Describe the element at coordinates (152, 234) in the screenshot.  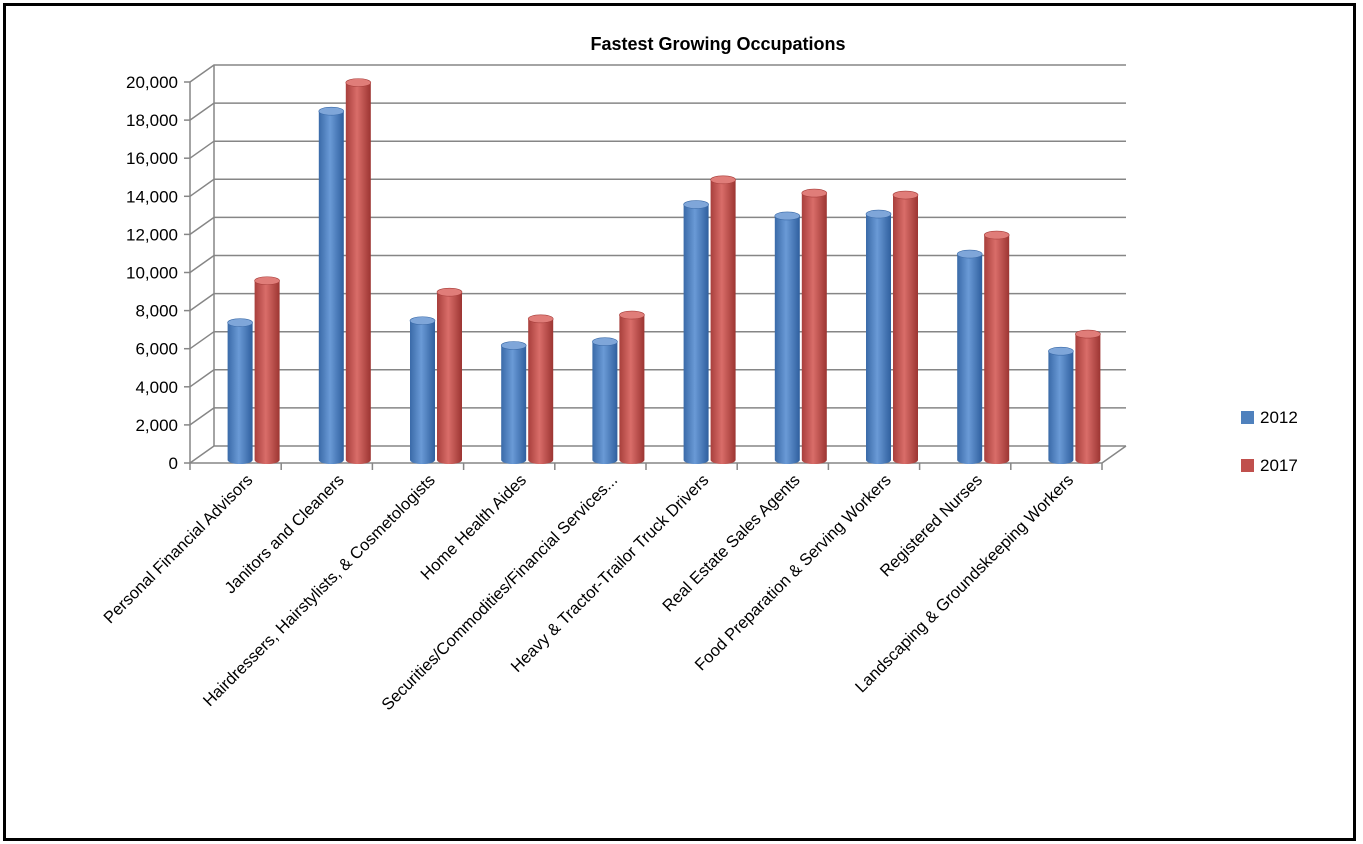
I see `y-tick-label: 12,000` at that location.